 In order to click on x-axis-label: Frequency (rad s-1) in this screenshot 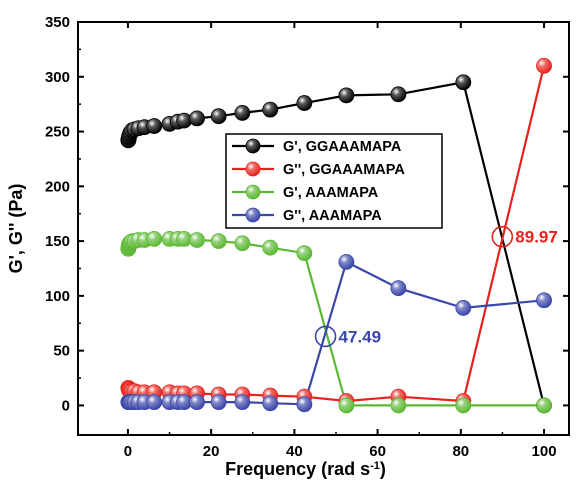, I will do `click(305, 469)`.